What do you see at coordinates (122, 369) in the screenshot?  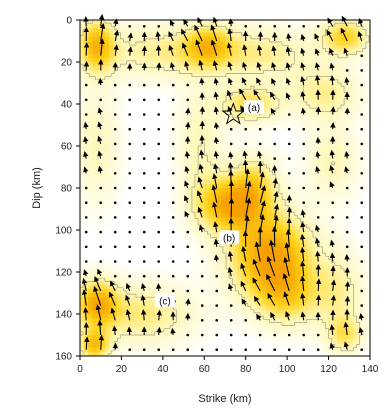 I see `x-tick-label: 20` at bounding box center [122, 369].